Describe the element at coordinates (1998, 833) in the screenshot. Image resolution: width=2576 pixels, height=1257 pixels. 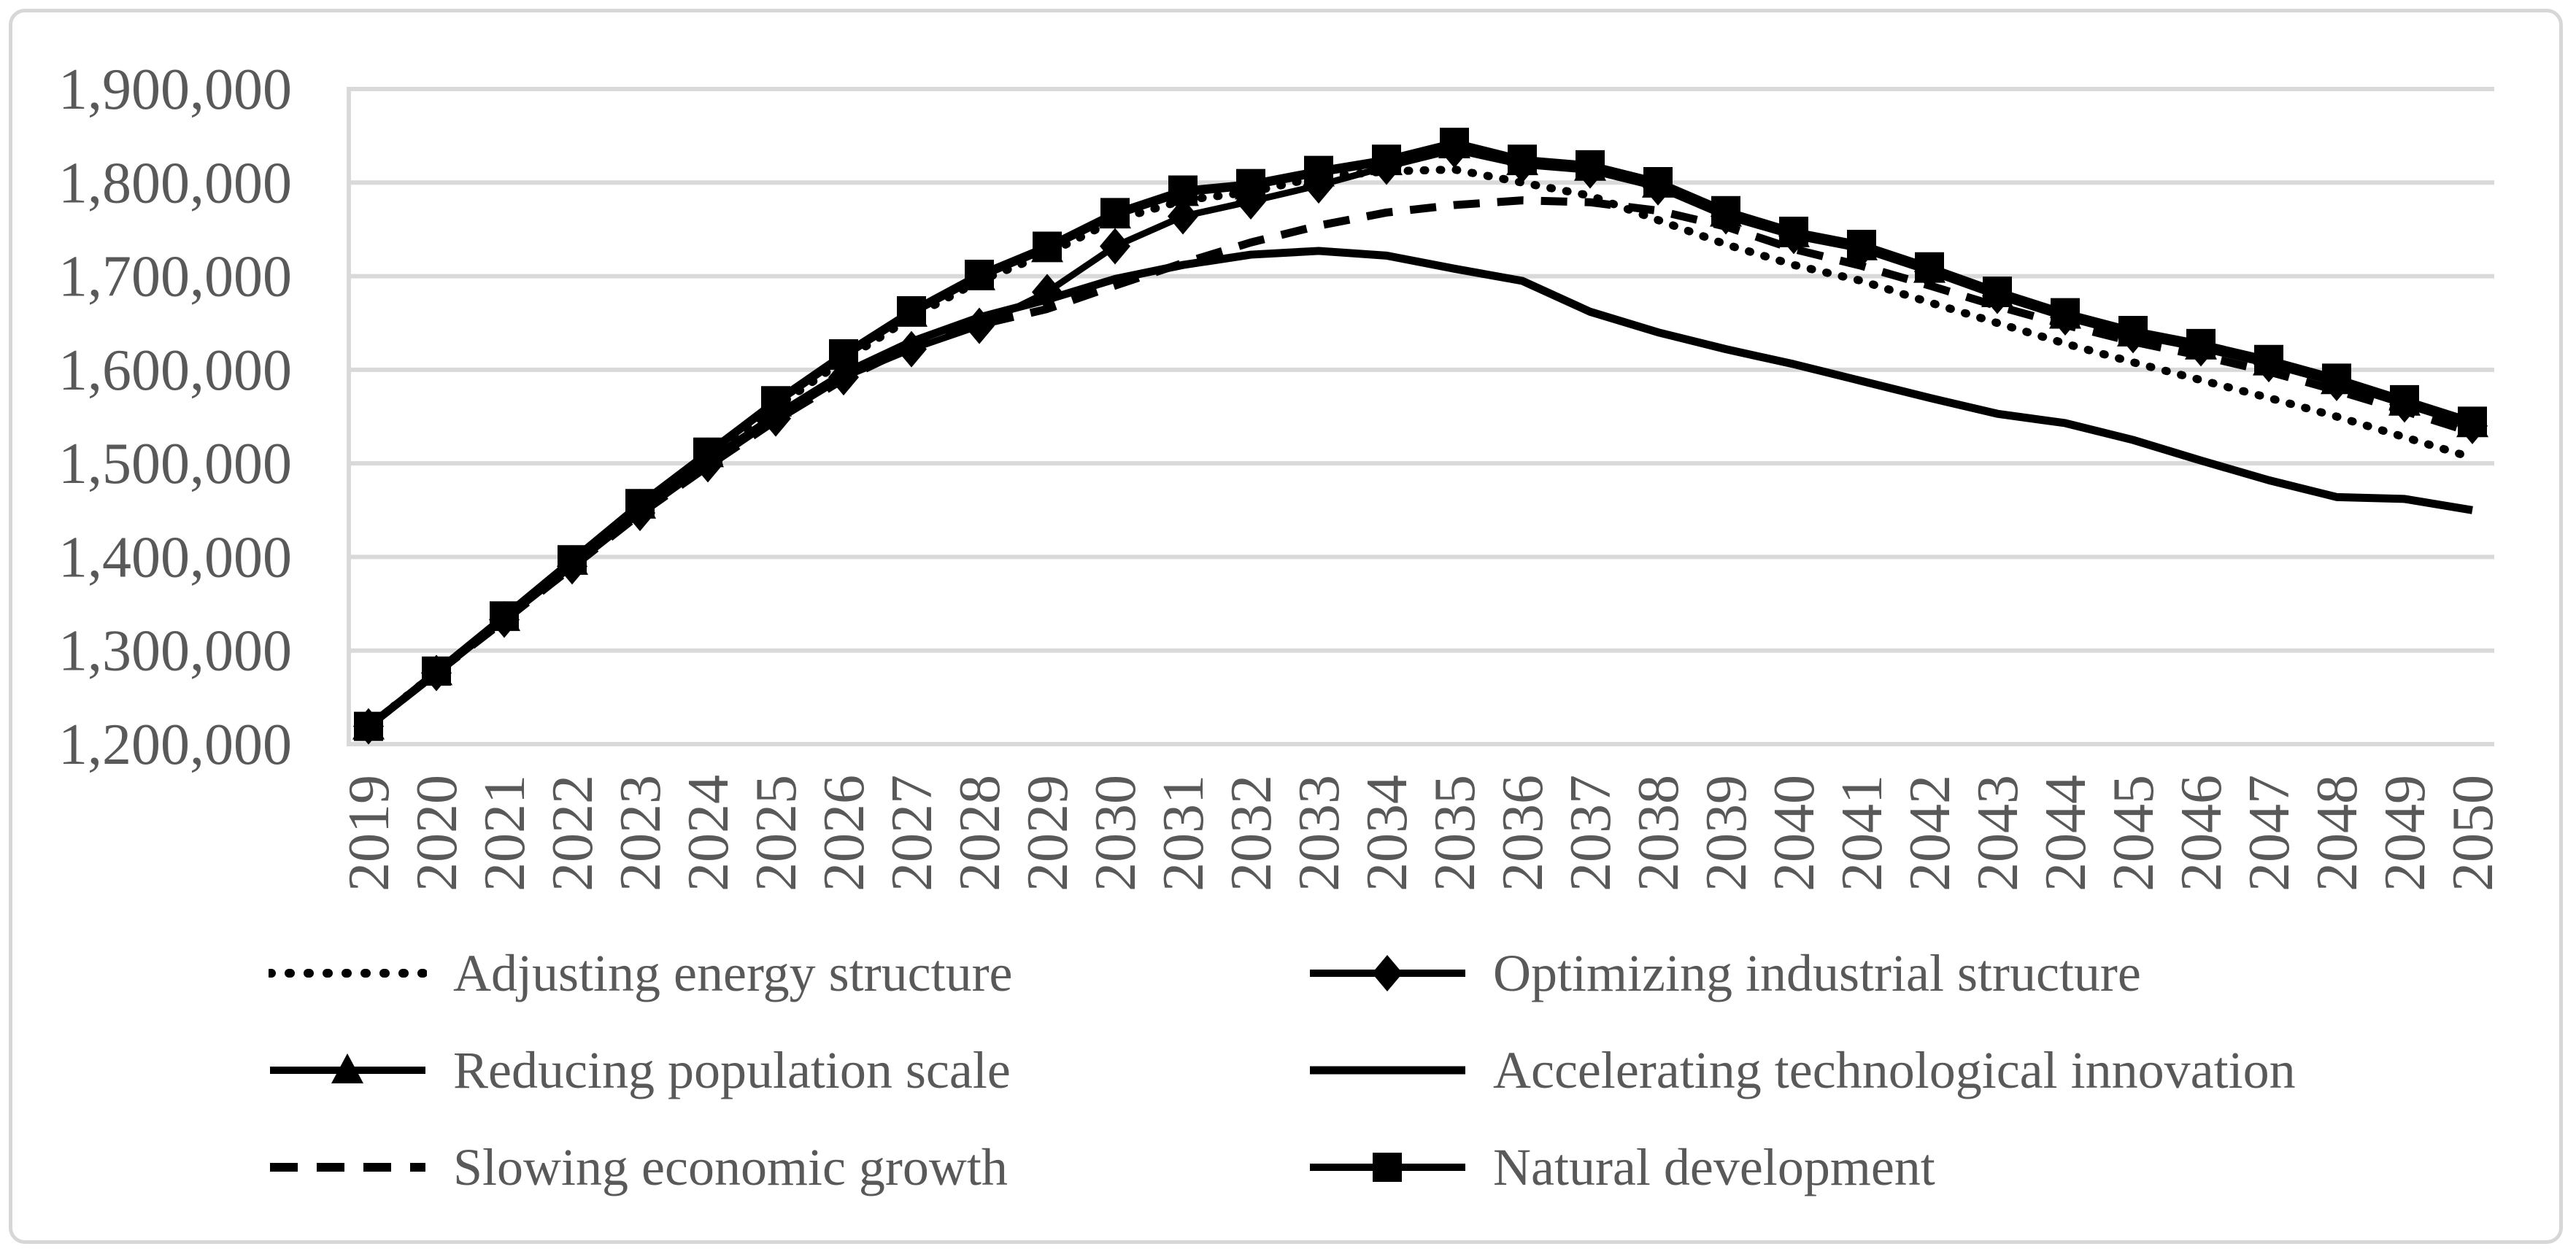
I see `x-tick-label-2043: 2043` at that location.